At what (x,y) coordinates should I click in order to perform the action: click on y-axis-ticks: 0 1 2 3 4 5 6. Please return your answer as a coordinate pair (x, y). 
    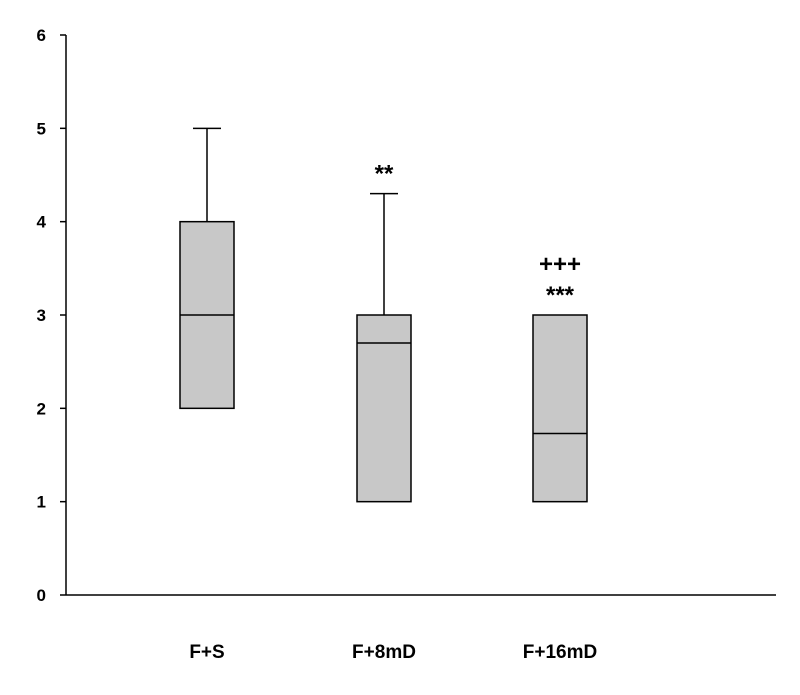
    Looking at the image, I should click on (51, 315).